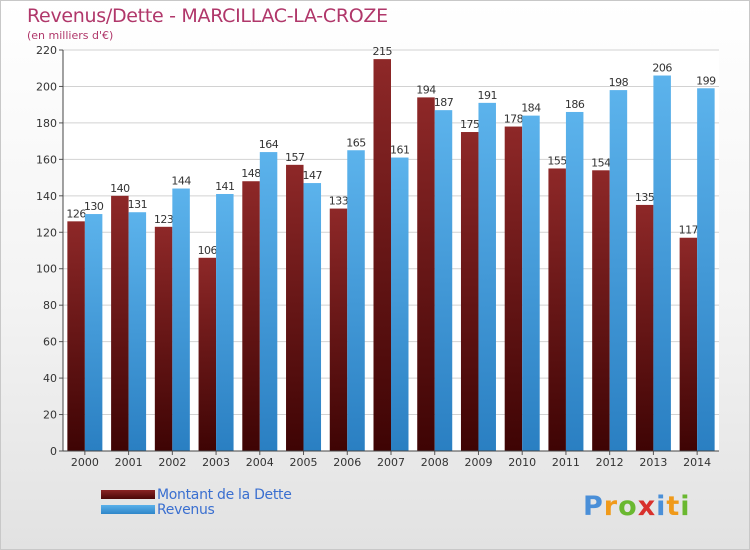  Describe the element at coordinates (645, 197) in the screenshot. I see `data-label-dette: 135` at that location.